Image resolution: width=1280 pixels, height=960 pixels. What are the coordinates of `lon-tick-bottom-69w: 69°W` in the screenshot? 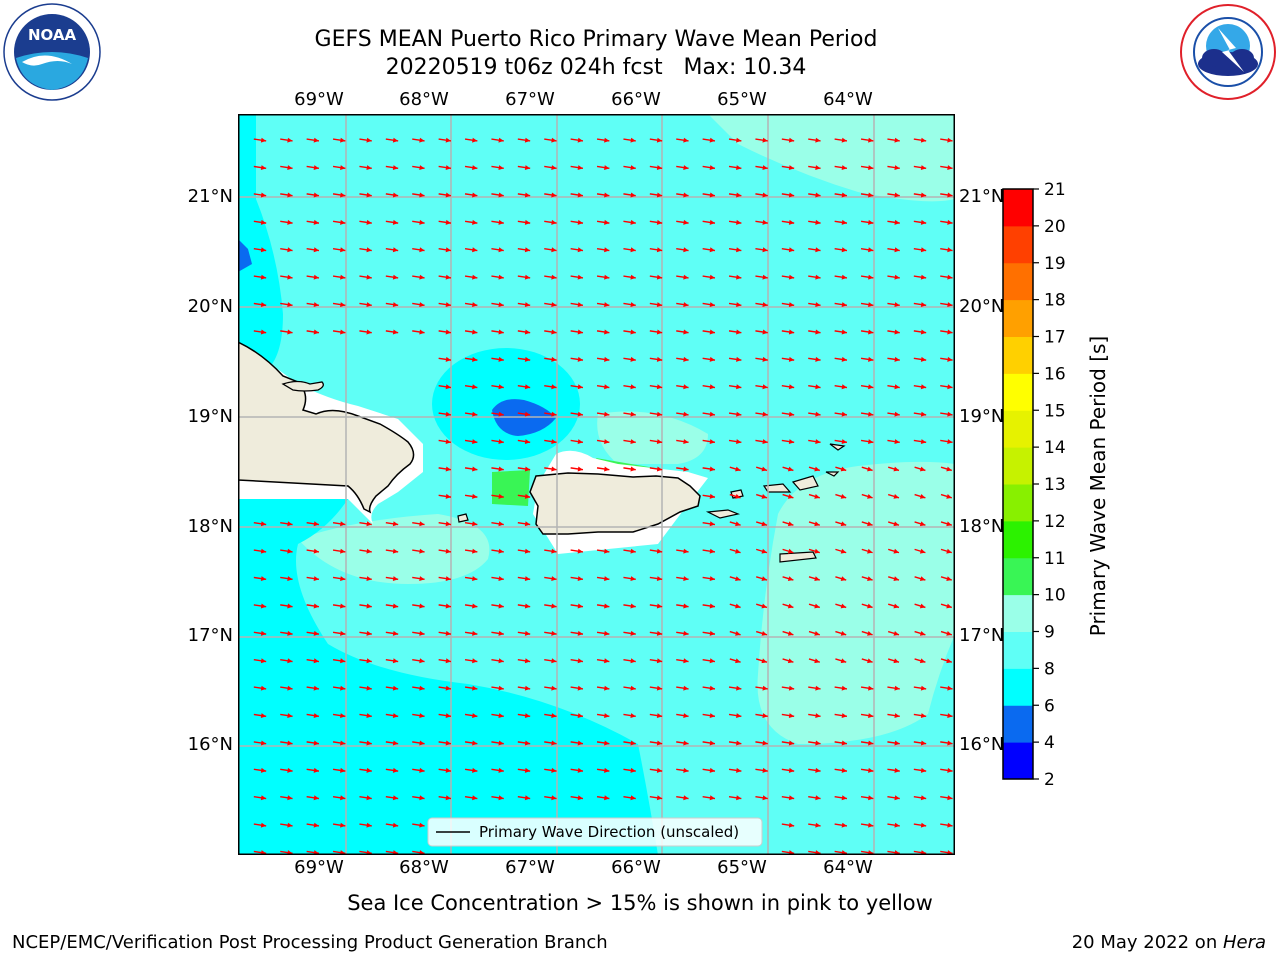 It's located at (319, 867).